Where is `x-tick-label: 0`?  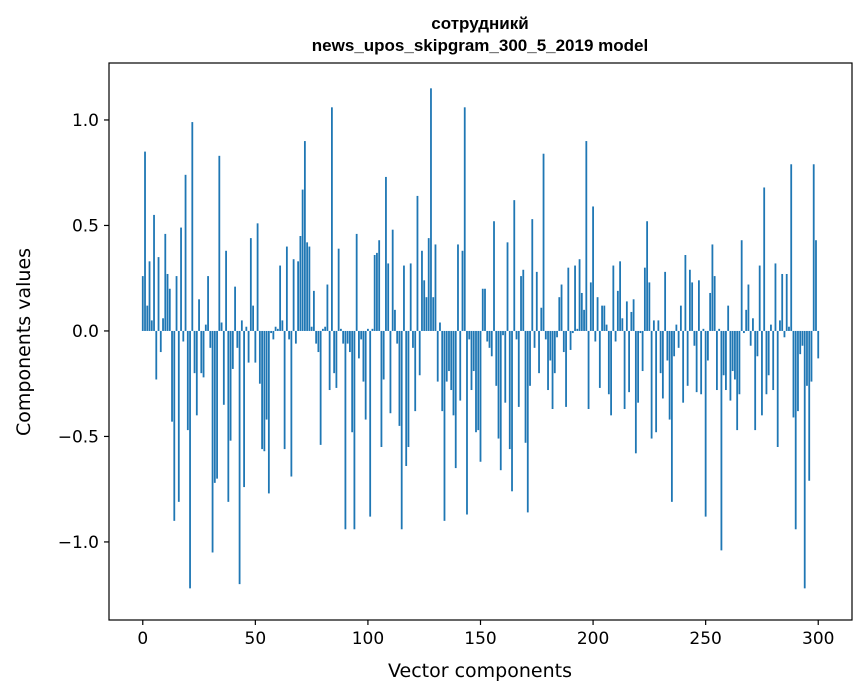
x-tick-label: 0 is located at coordinates (142, 639).